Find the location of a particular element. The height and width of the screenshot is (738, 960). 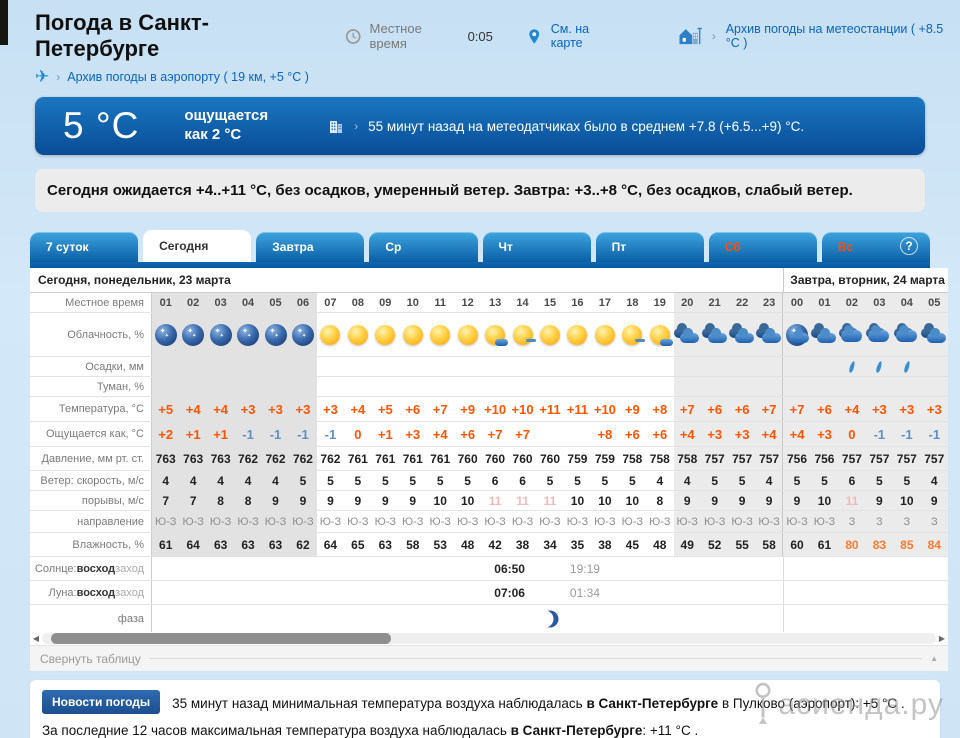

feels-like-row-cell: +8 is located at coordinates (605, 434).